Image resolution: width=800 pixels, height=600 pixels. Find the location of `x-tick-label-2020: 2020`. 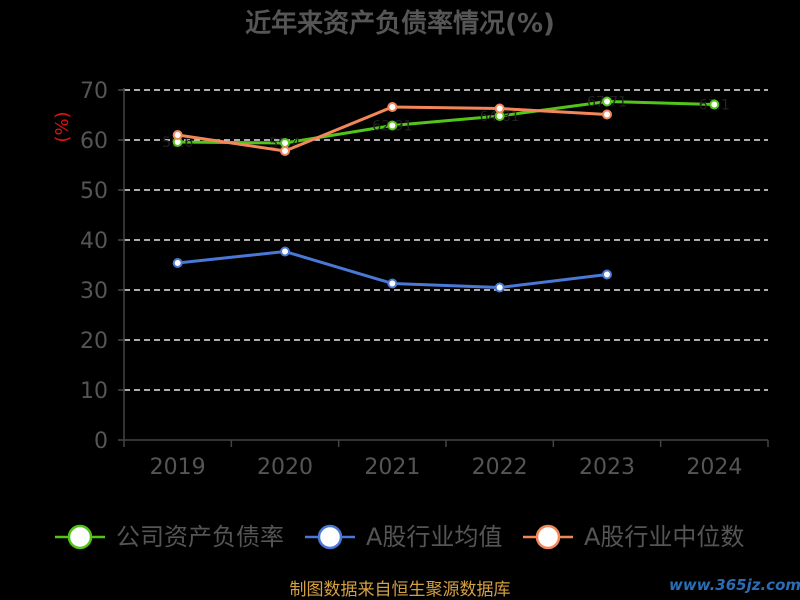

x-tick-label-2020: 2020 is located at coordinates (285, 467).